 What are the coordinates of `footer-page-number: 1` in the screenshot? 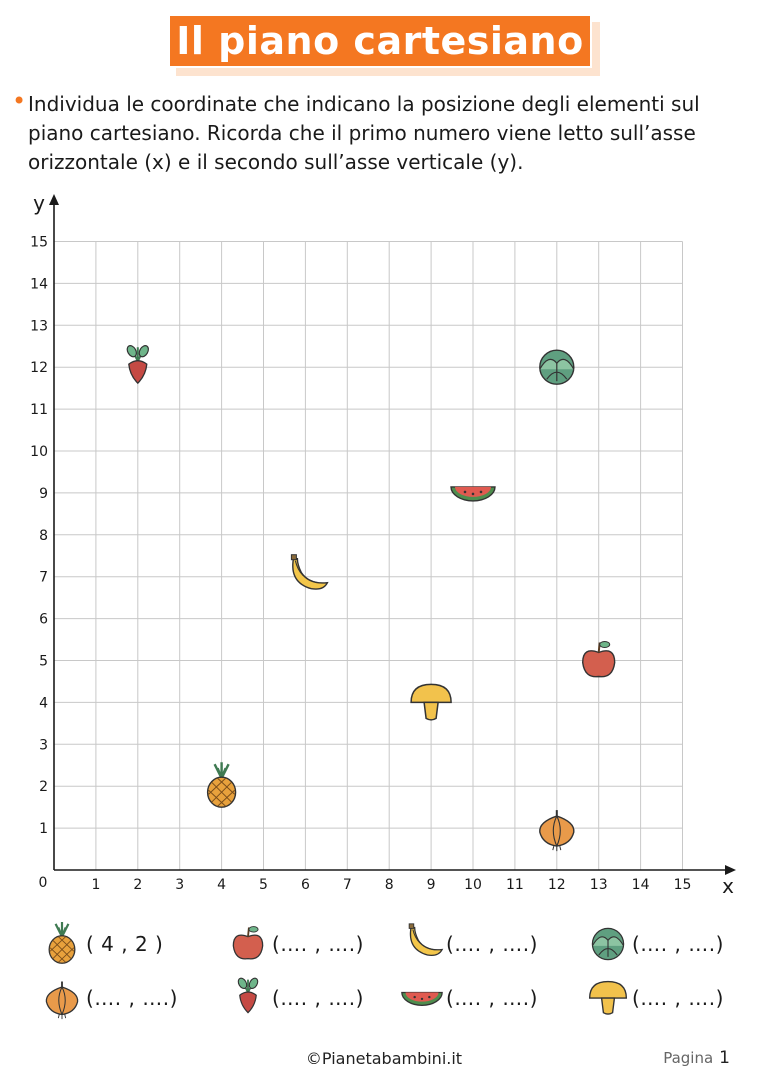 It's located at (724, 1058).